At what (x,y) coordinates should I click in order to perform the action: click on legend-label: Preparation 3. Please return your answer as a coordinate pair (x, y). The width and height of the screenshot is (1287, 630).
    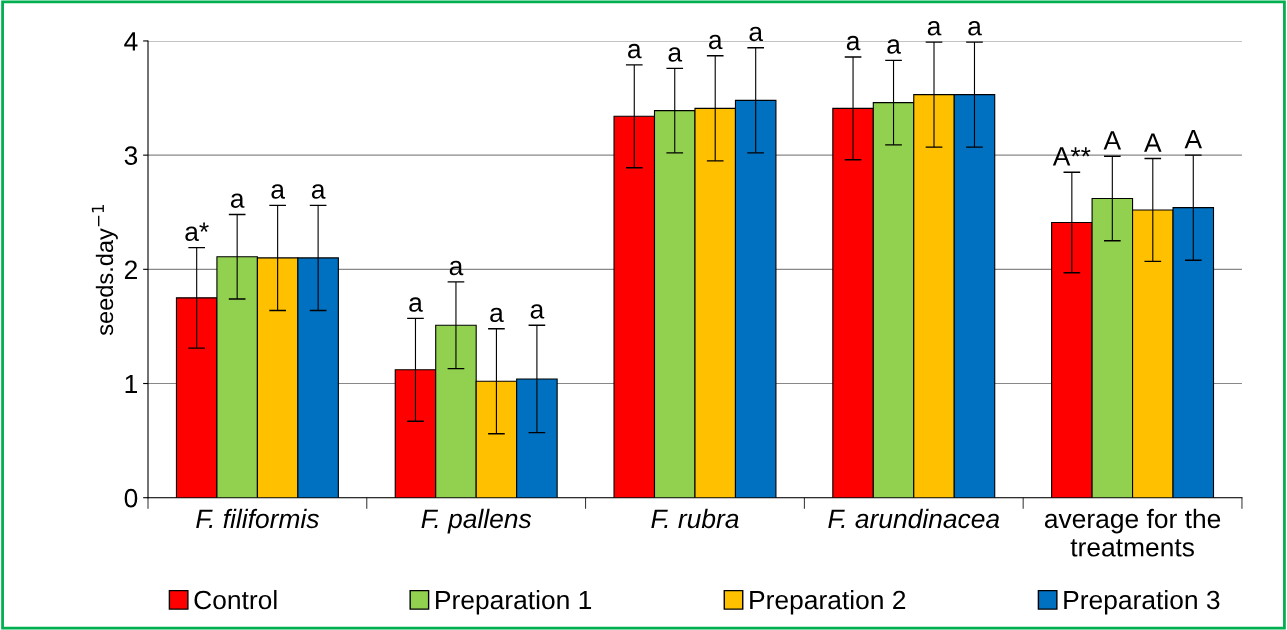
    Looking at the image, I should click on (1142, 602).